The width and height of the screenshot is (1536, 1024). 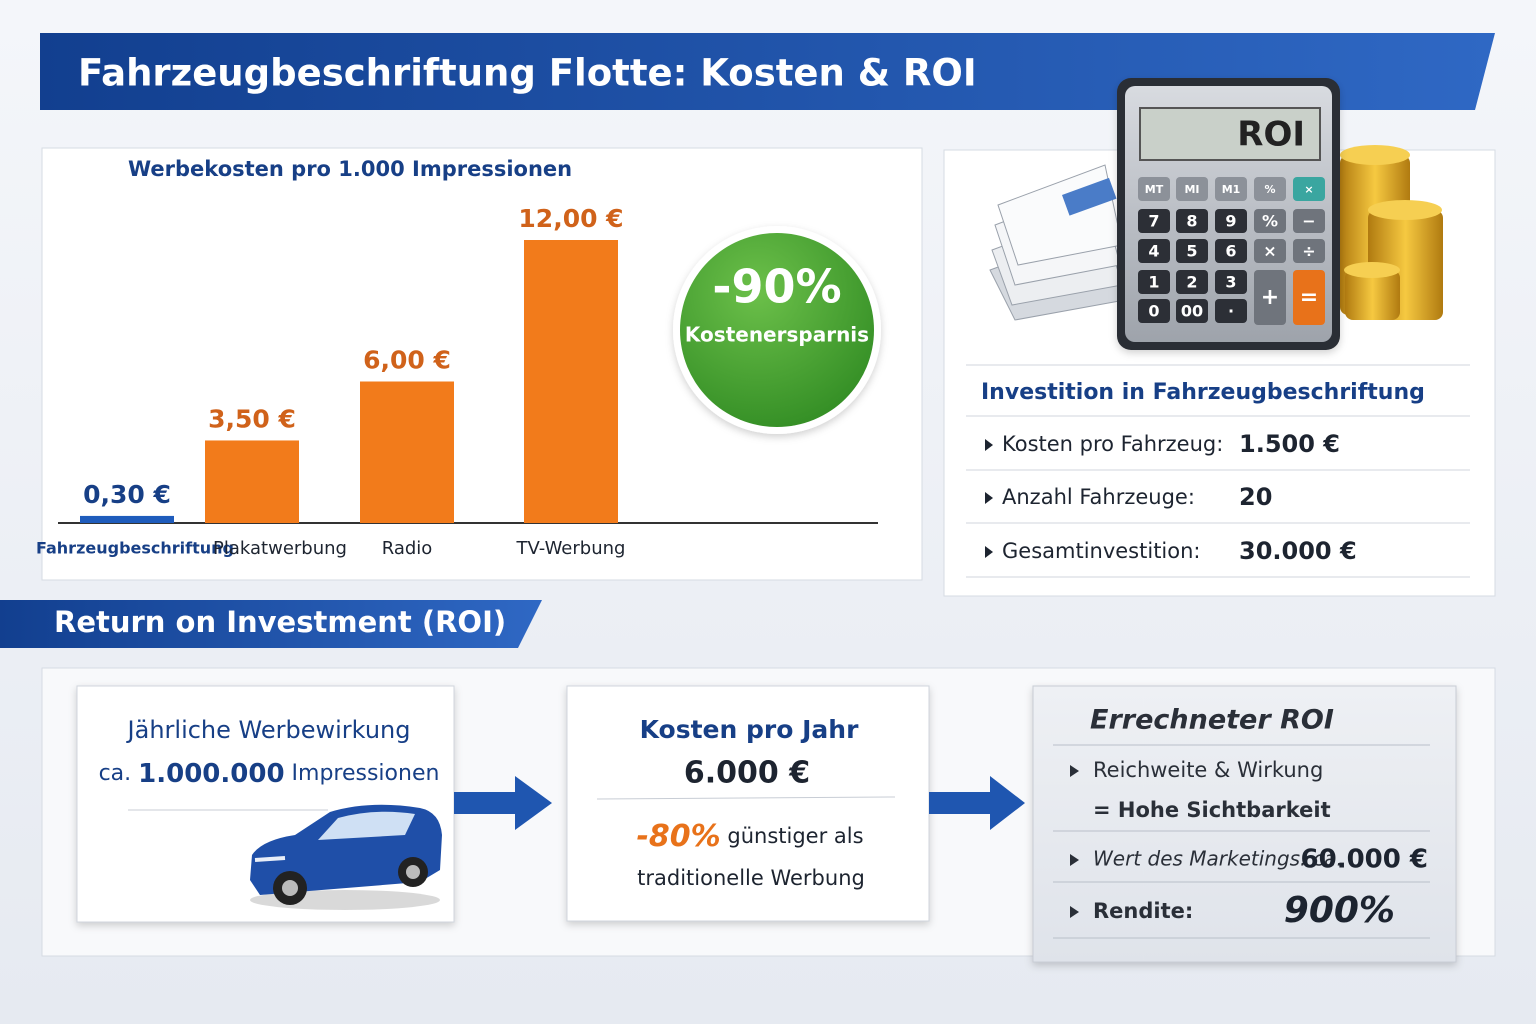 I want to click on badge-value: -90%, so click(x=776, y=287).